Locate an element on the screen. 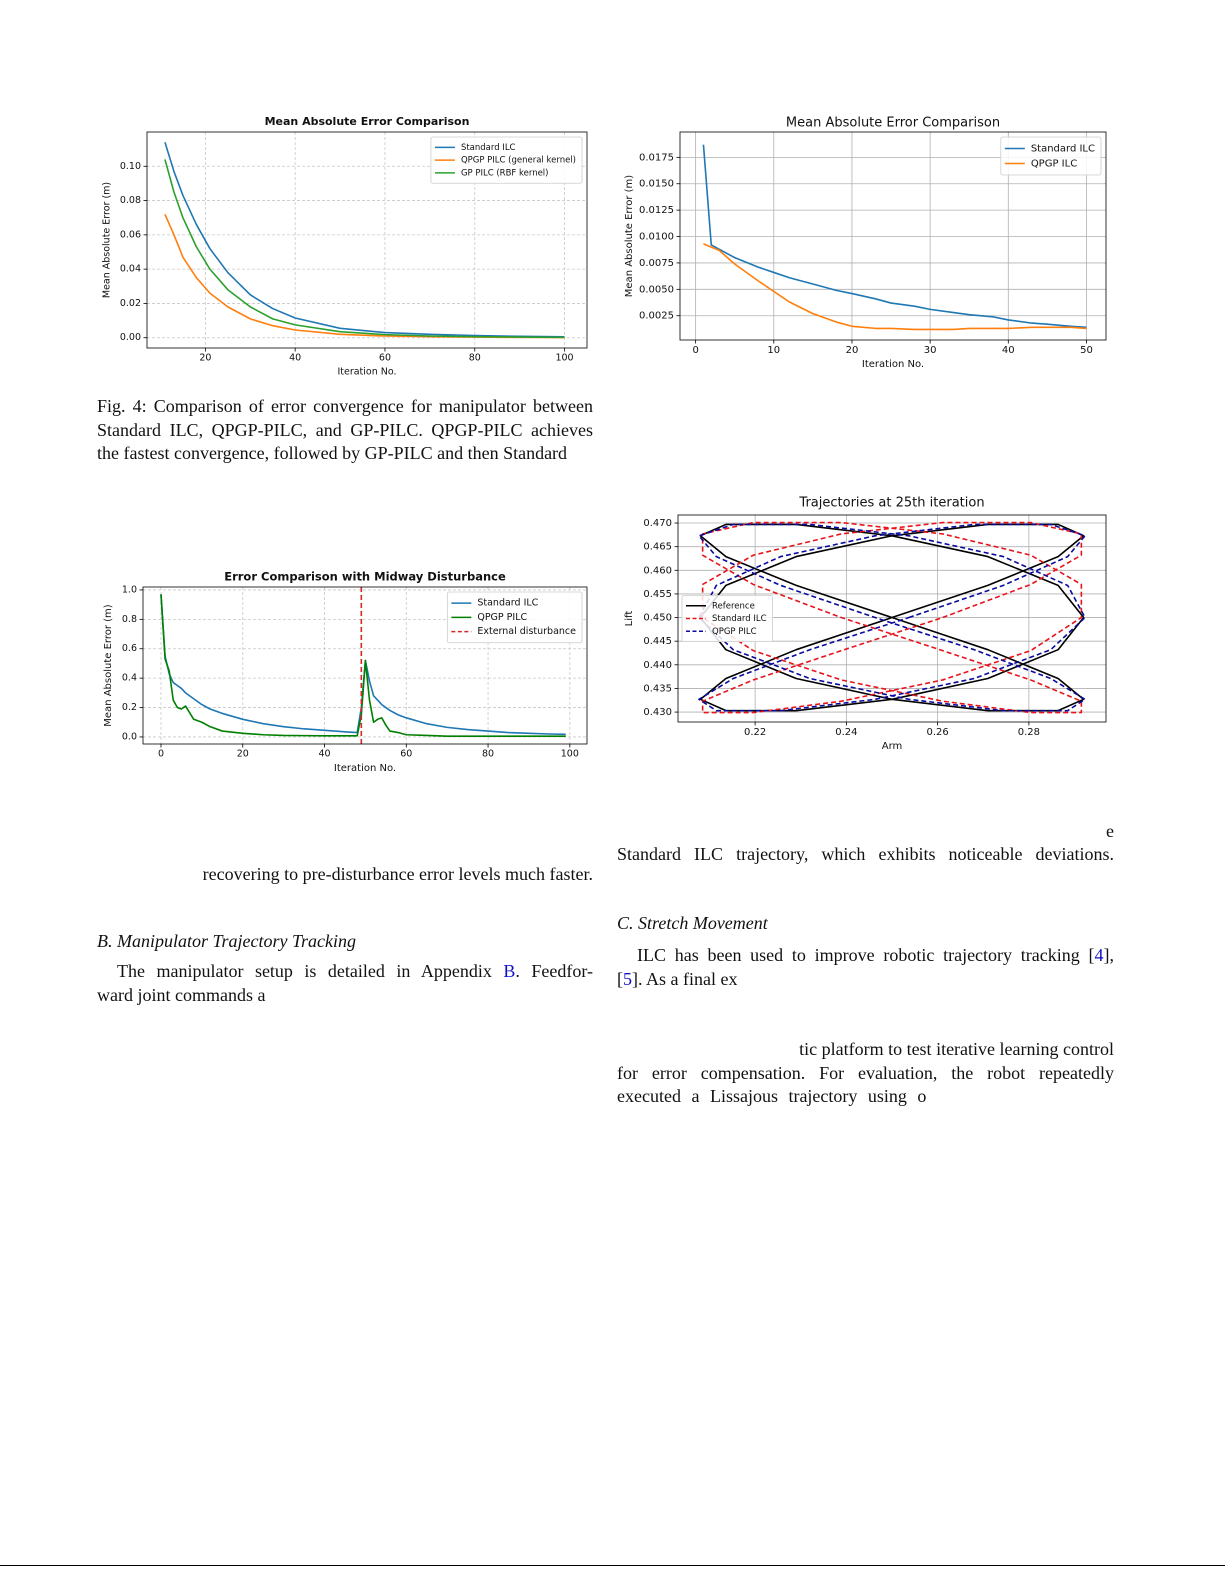 Image resolution: width=1225 pixels, height=1585 pixels. y-tick-label: 0.0150 is located at coordinates (656, 184).